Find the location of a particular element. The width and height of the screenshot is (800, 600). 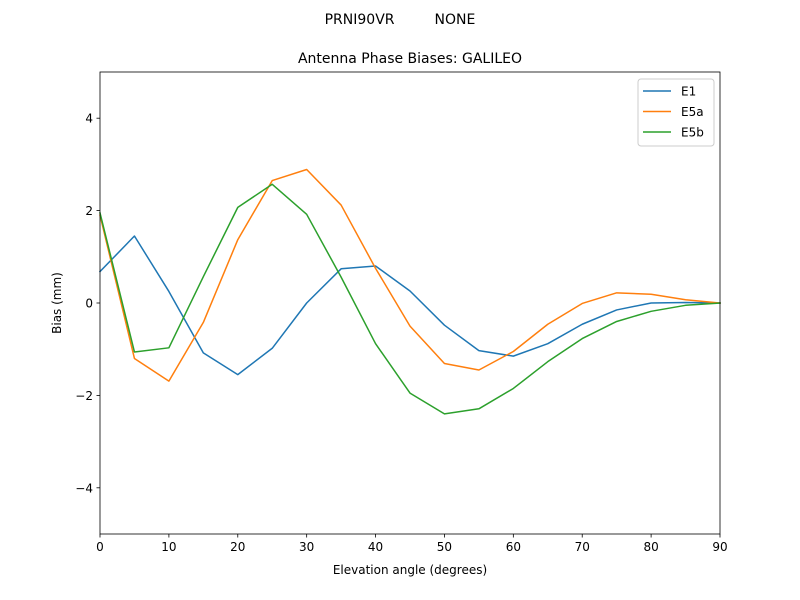

y-axis-label: Bias (mm) is located at coordinates (57, 303).